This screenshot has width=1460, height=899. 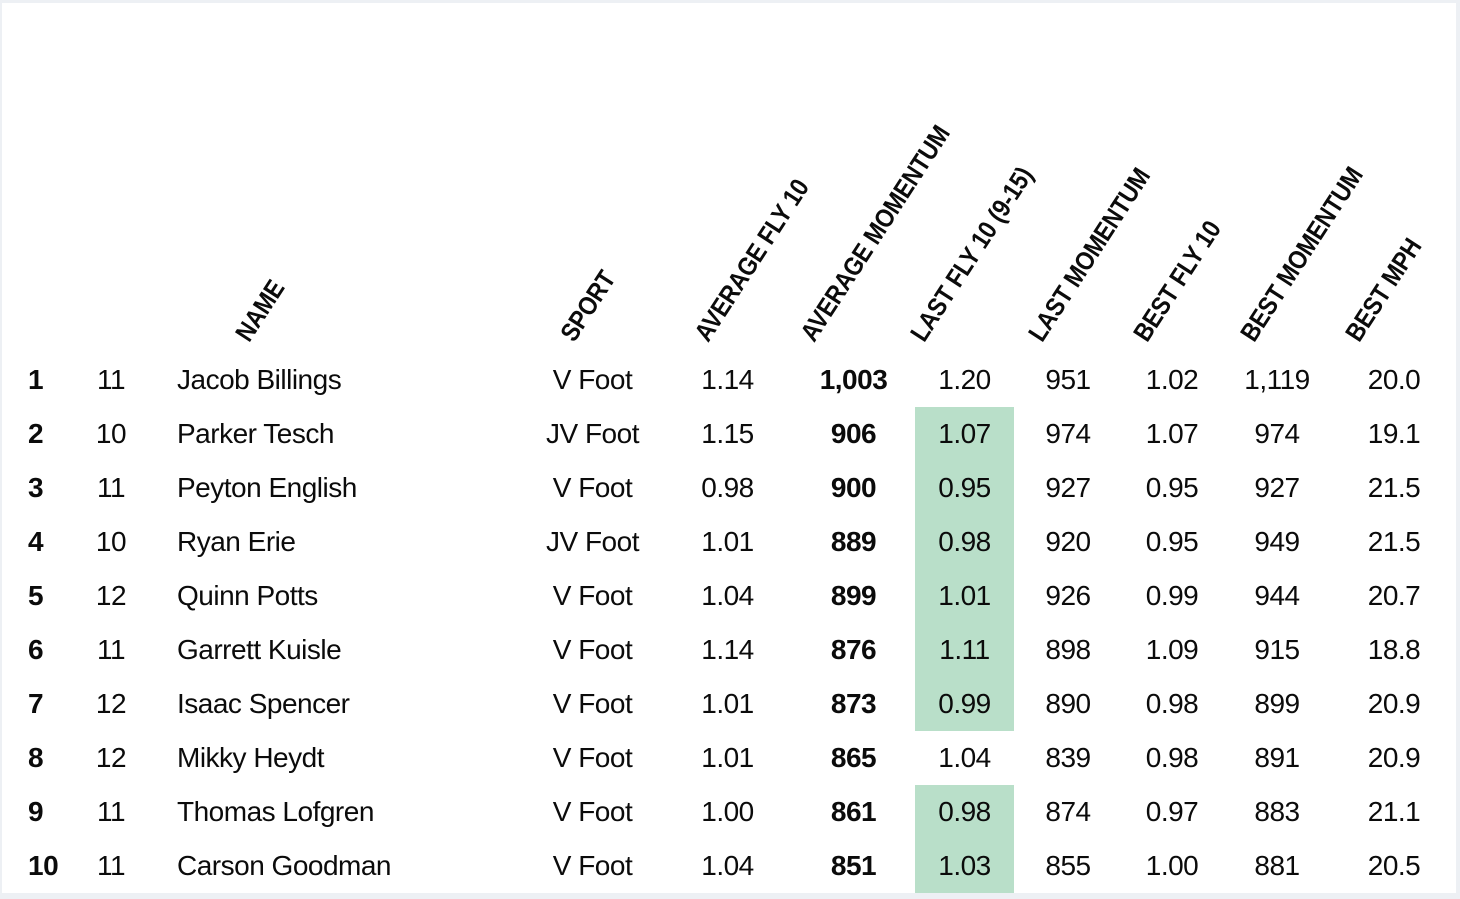 I want to click on cell-best-fly-10: 0.97, so click(x=1172, y=811).